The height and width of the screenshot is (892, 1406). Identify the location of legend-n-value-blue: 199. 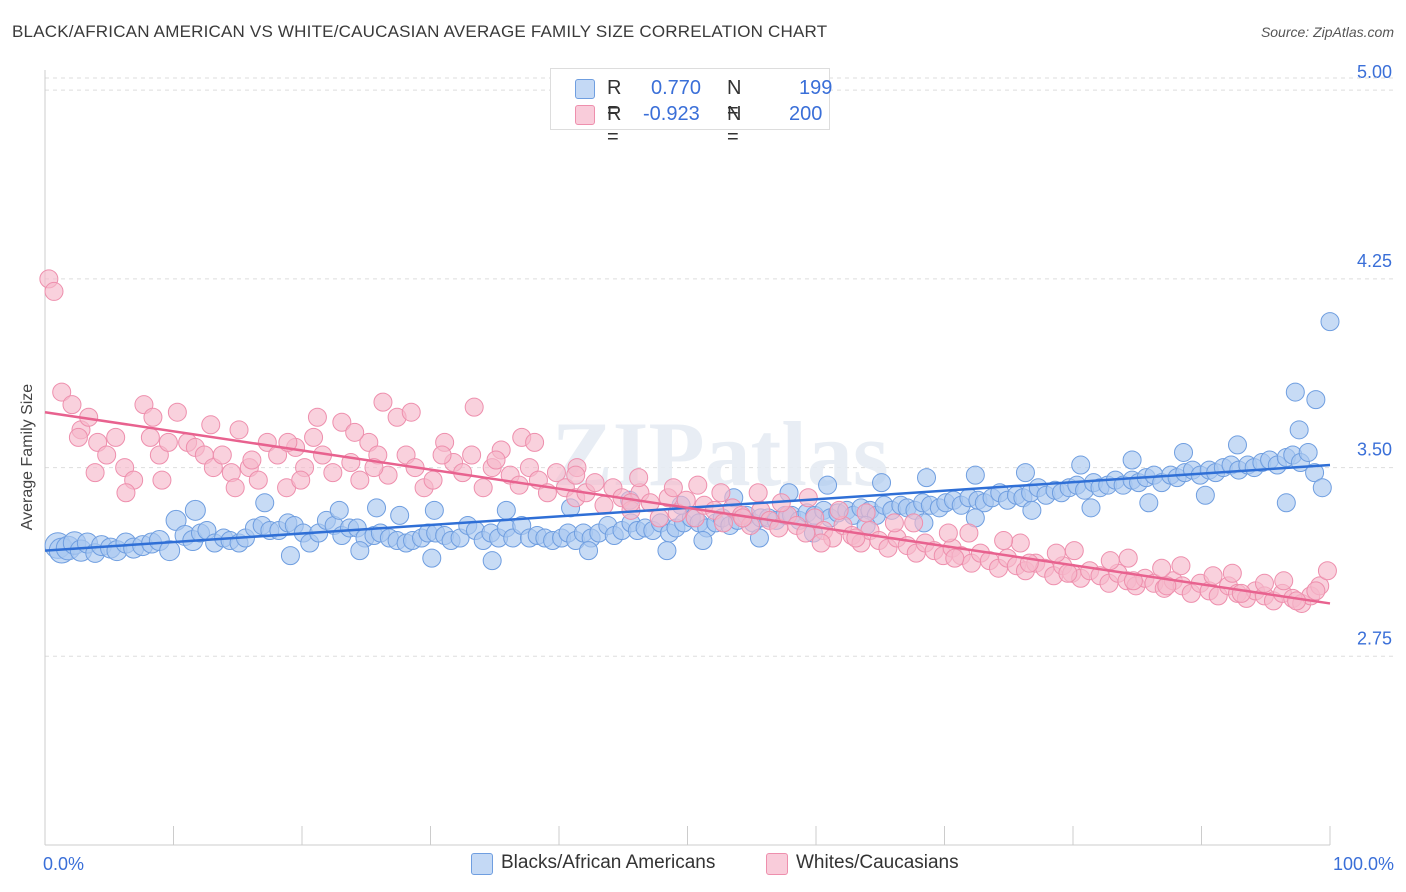
(816, 88).